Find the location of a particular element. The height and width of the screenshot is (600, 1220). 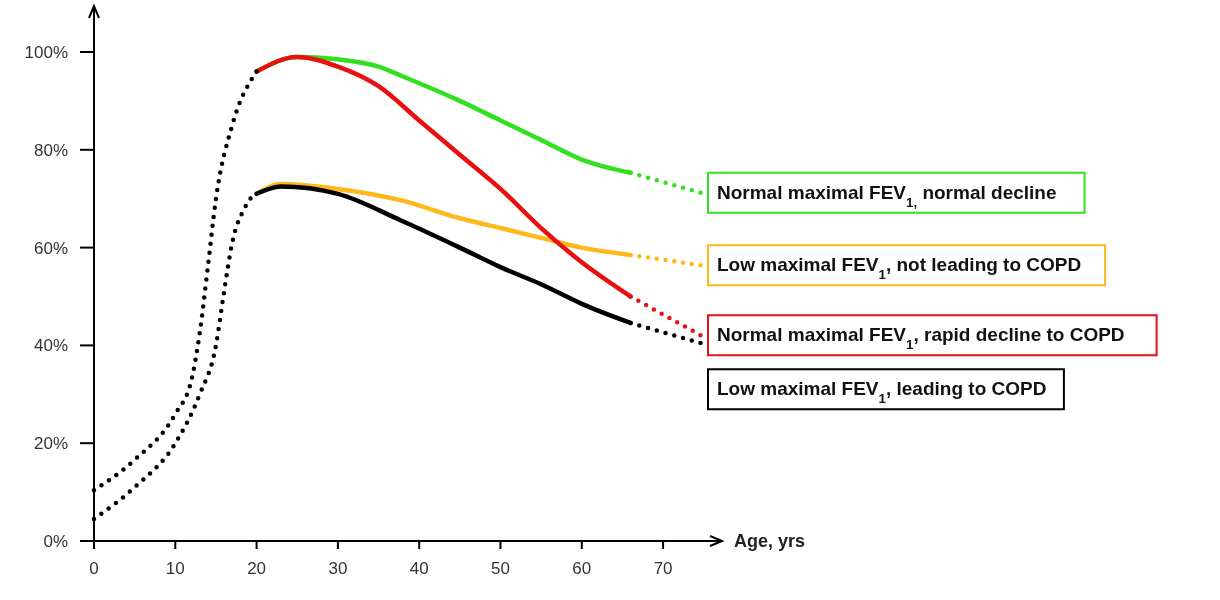

x-tick-label: 30 is located at coordinates (338, 568).